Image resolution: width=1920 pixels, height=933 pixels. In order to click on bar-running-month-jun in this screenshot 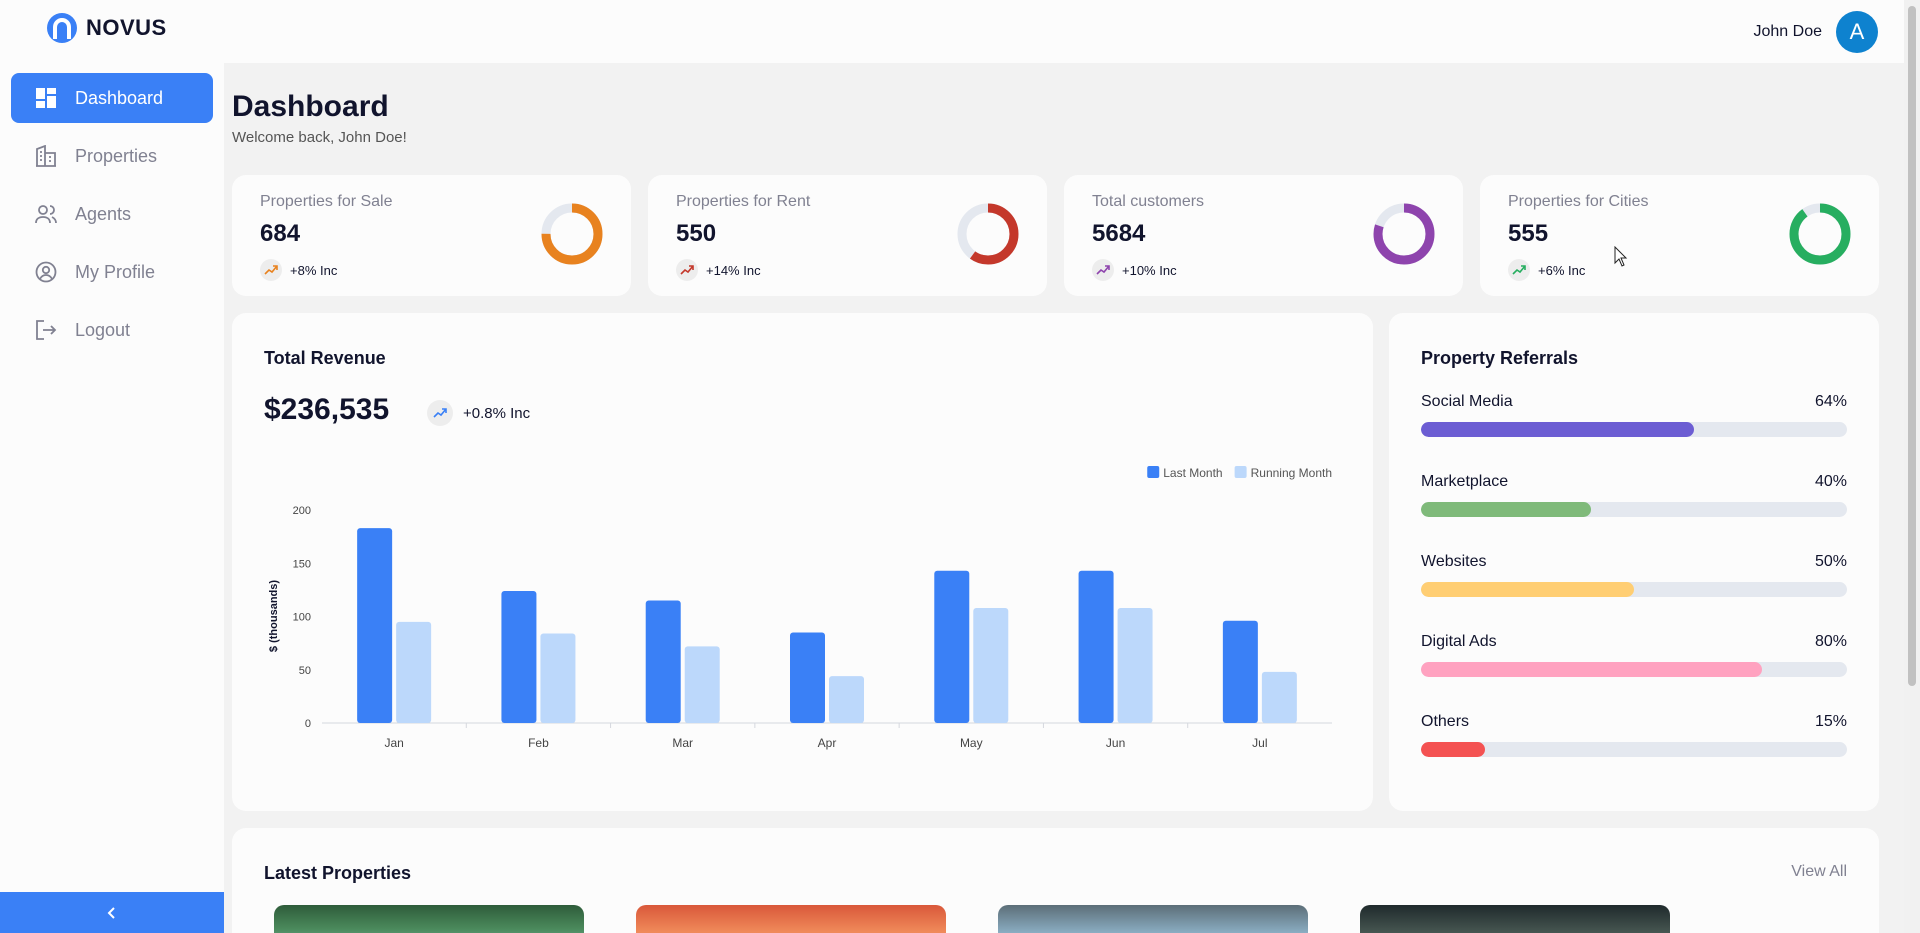, I will do `click(1135, 665)`.